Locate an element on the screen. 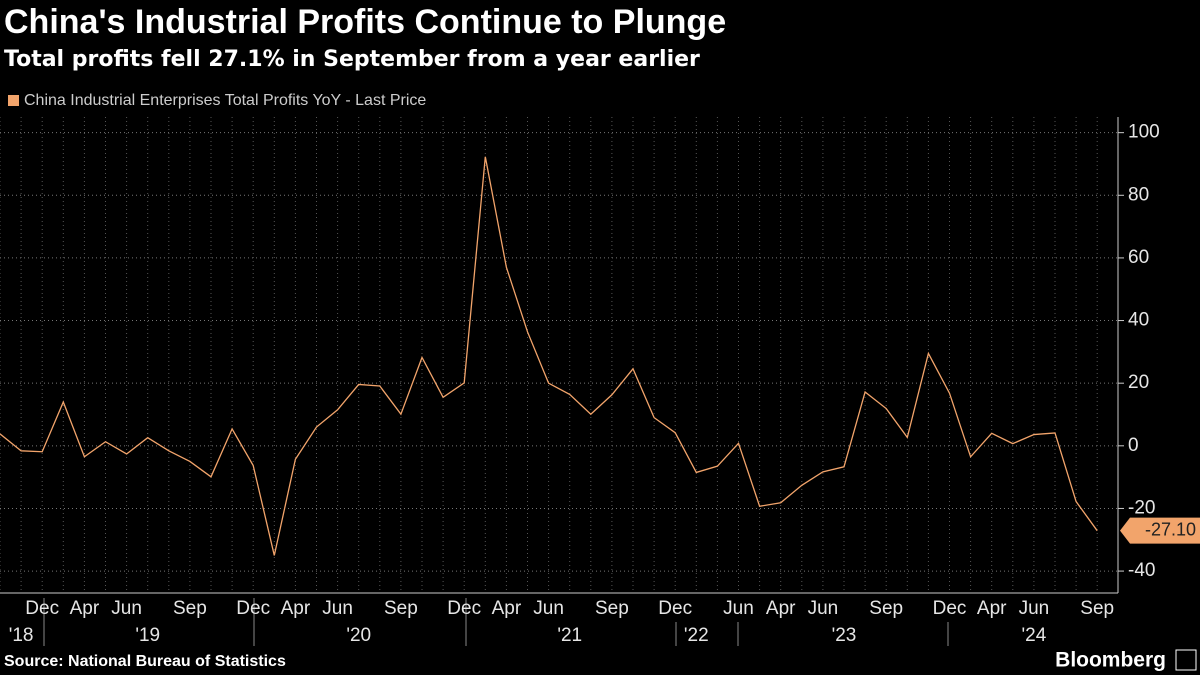  value-label: -27.10 is located at coordinates (1170, 529).